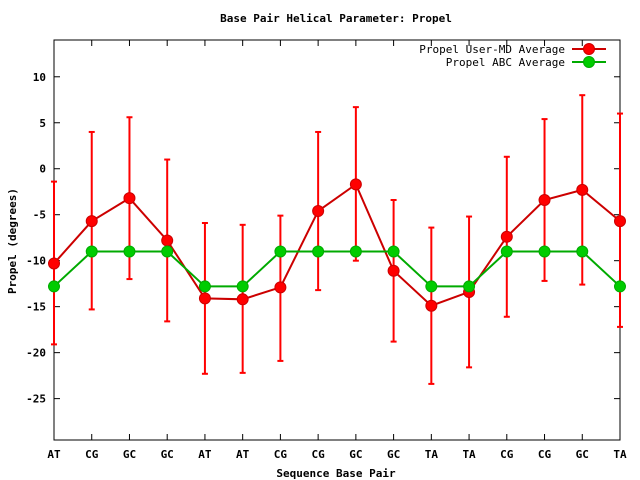 This screenshot has height=480, width=640. What do you see at coordinates (36, 353) in the screenshot?
I see `y-tick-label: -20` at bounding box center [36, 353].